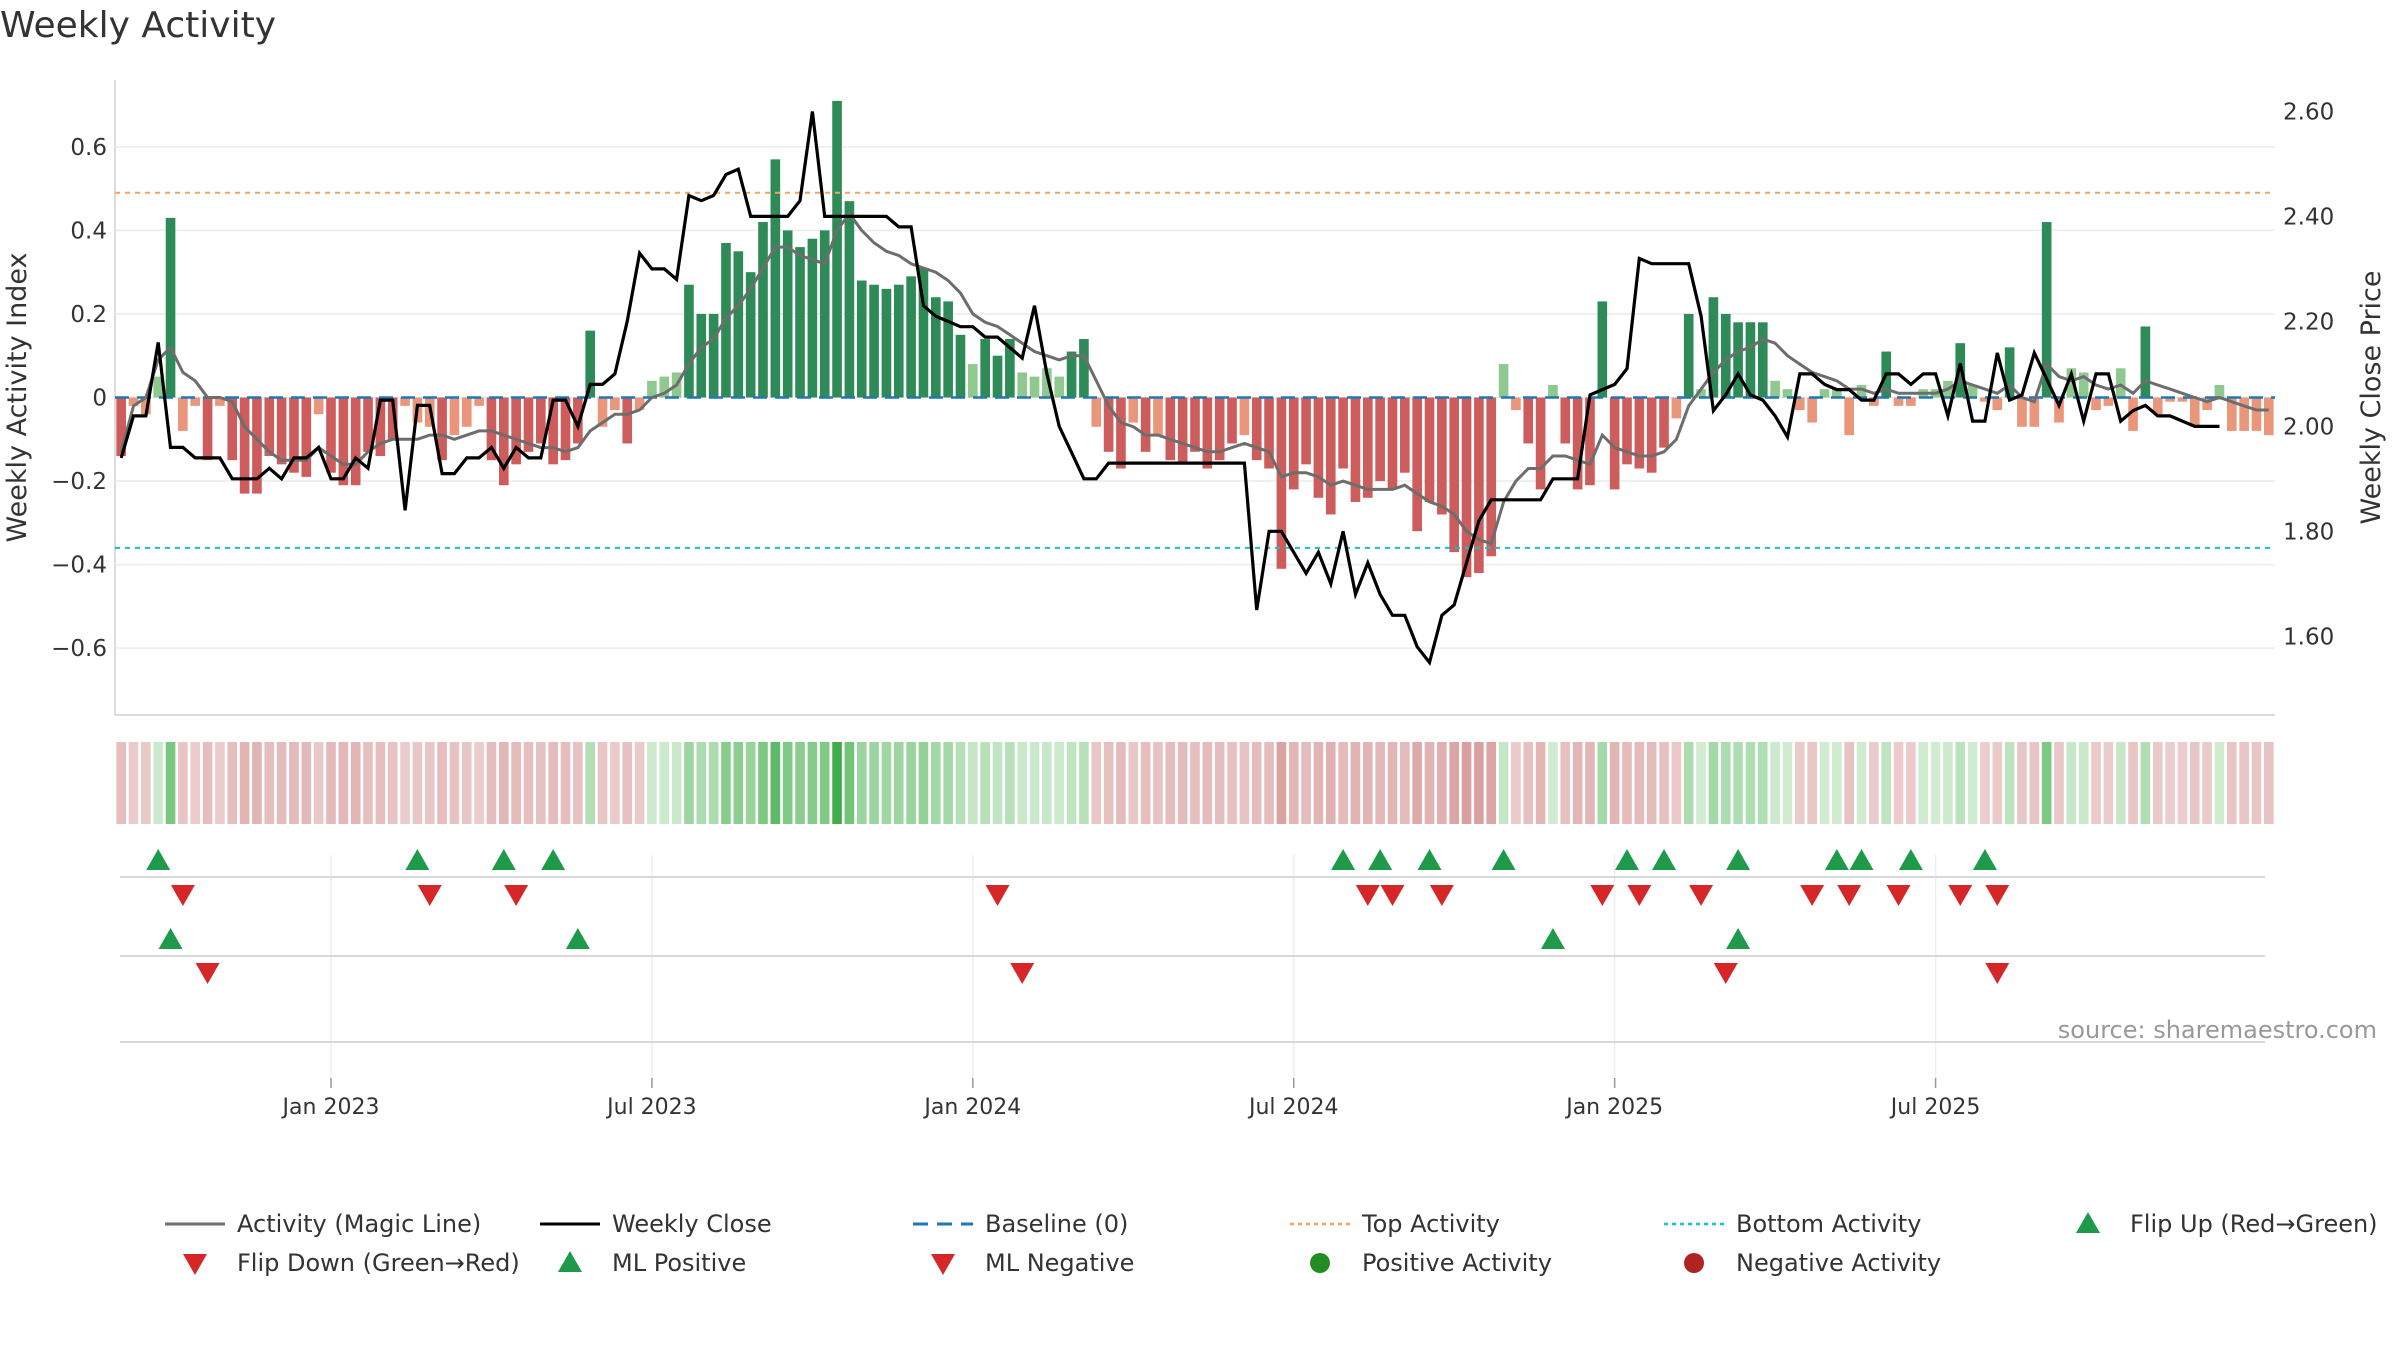 This screenshot has height=1354, width=2400. Describe the element at coordinates (1935, 1107) in the screenshot. I see `x-tick-label: Jul 2025` at that location.